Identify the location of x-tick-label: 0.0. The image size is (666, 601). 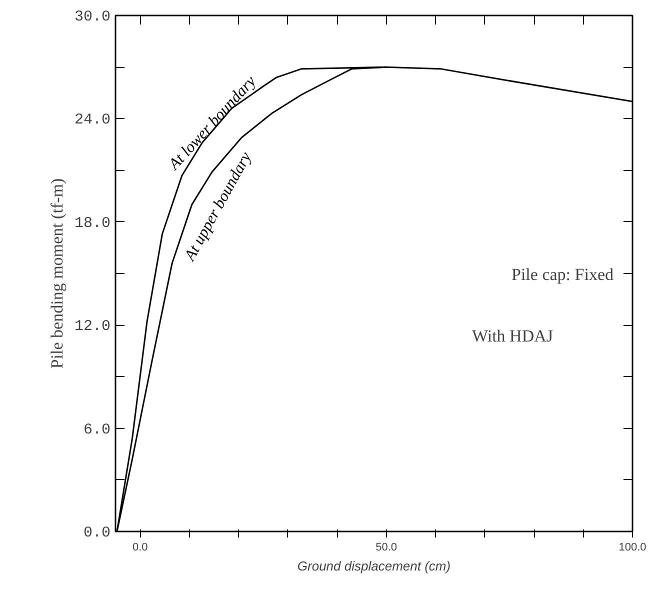
(140, 548).